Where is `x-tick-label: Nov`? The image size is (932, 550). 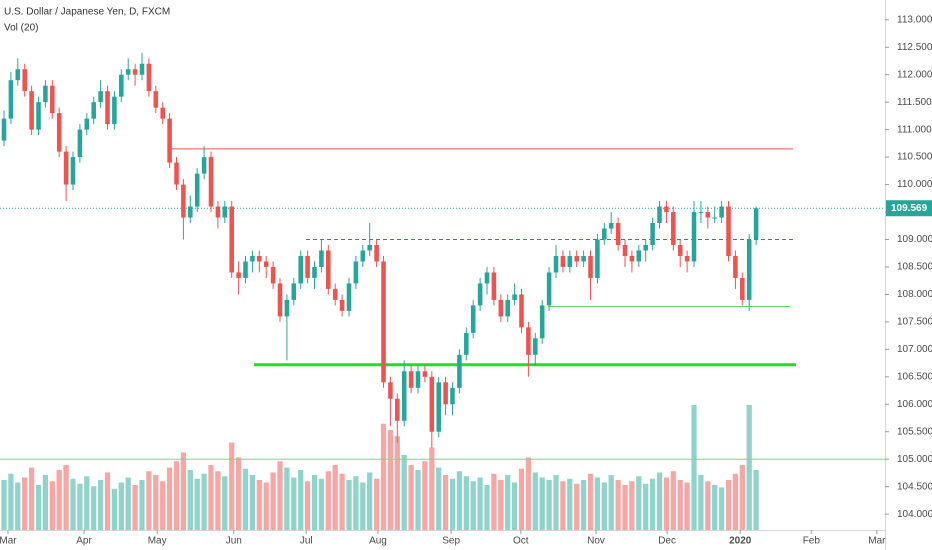
x-tick-label: Nov is located at coordinates (596, 541).